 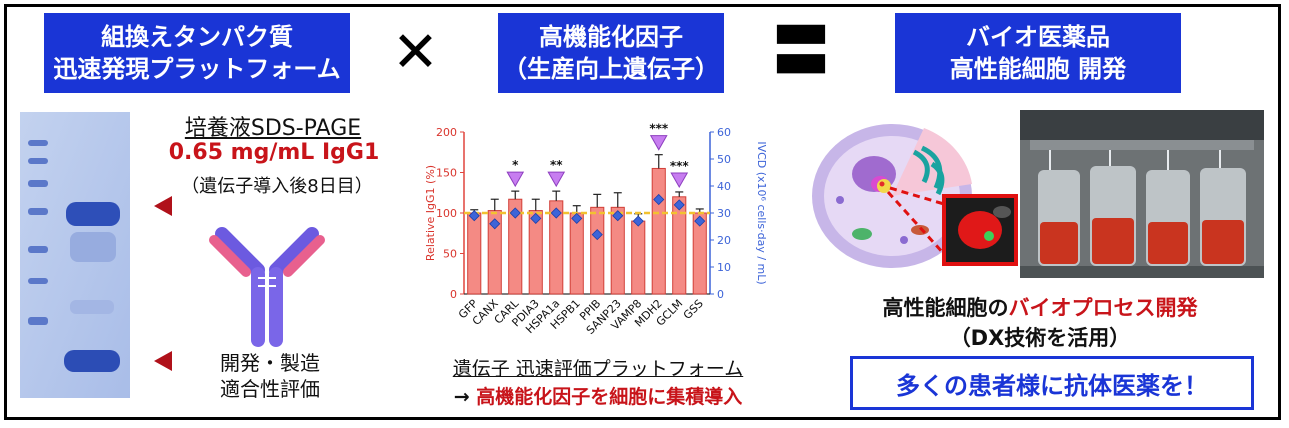 I want to click on heavy-chain-marker-icon, so click(x=163, y=206).